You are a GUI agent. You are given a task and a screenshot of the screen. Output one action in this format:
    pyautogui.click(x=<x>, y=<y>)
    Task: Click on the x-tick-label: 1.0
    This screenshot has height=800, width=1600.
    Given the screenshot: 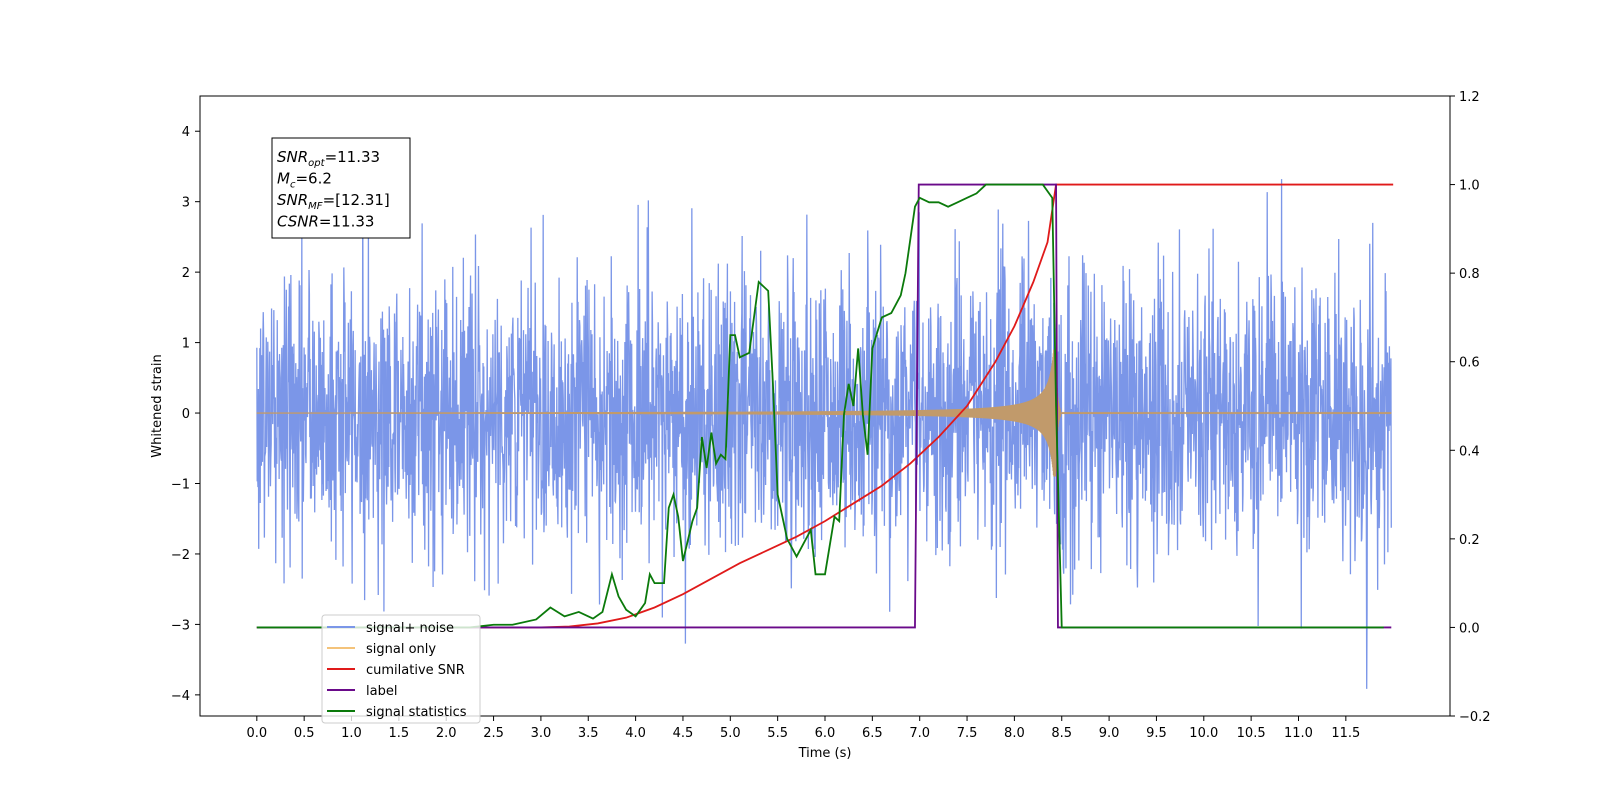 What is the action you would take?
    pyautogui.click(x=351, y=733)
    